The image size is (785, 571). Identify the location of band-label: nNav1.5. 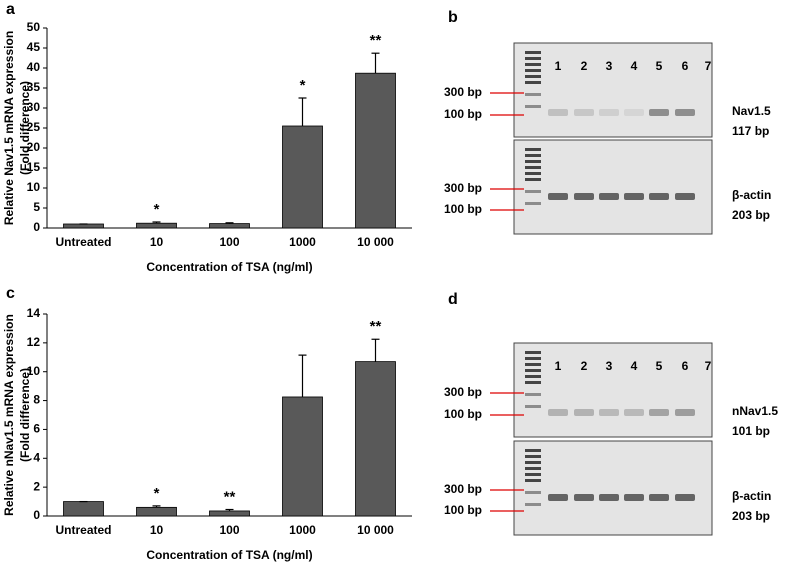
(755, 411).